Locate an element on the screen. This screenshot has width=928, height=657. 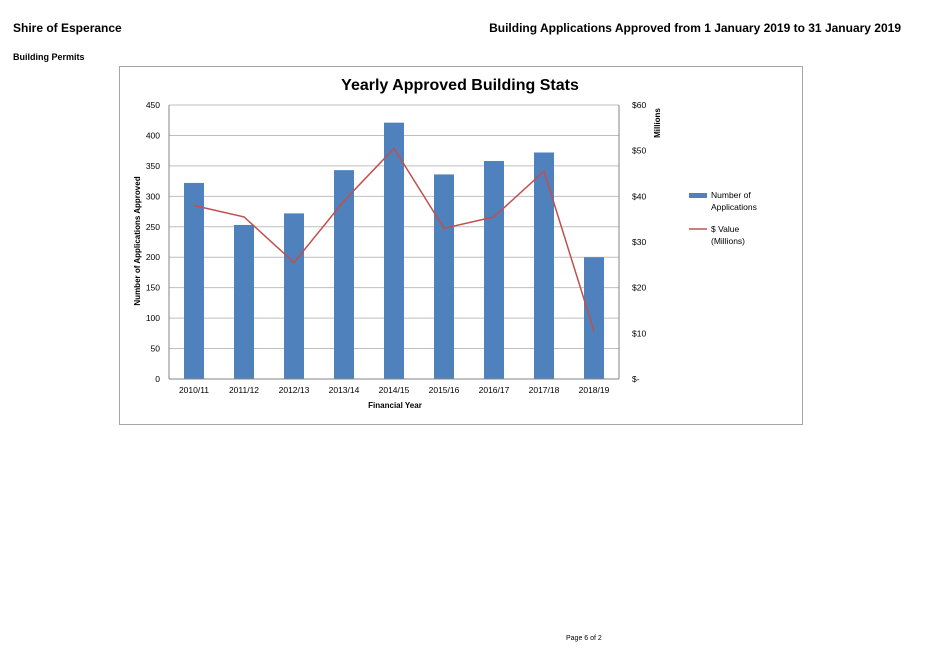
x-tick-label: 2010/11 is located at coordinates (194, 390).